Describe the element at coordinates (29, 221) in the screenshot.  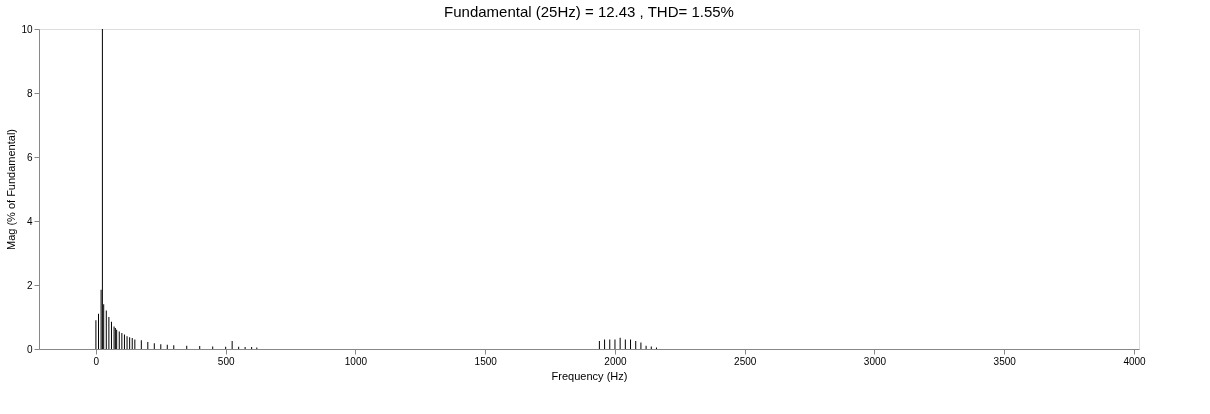
I see `y-tick-label: 4` at that location.